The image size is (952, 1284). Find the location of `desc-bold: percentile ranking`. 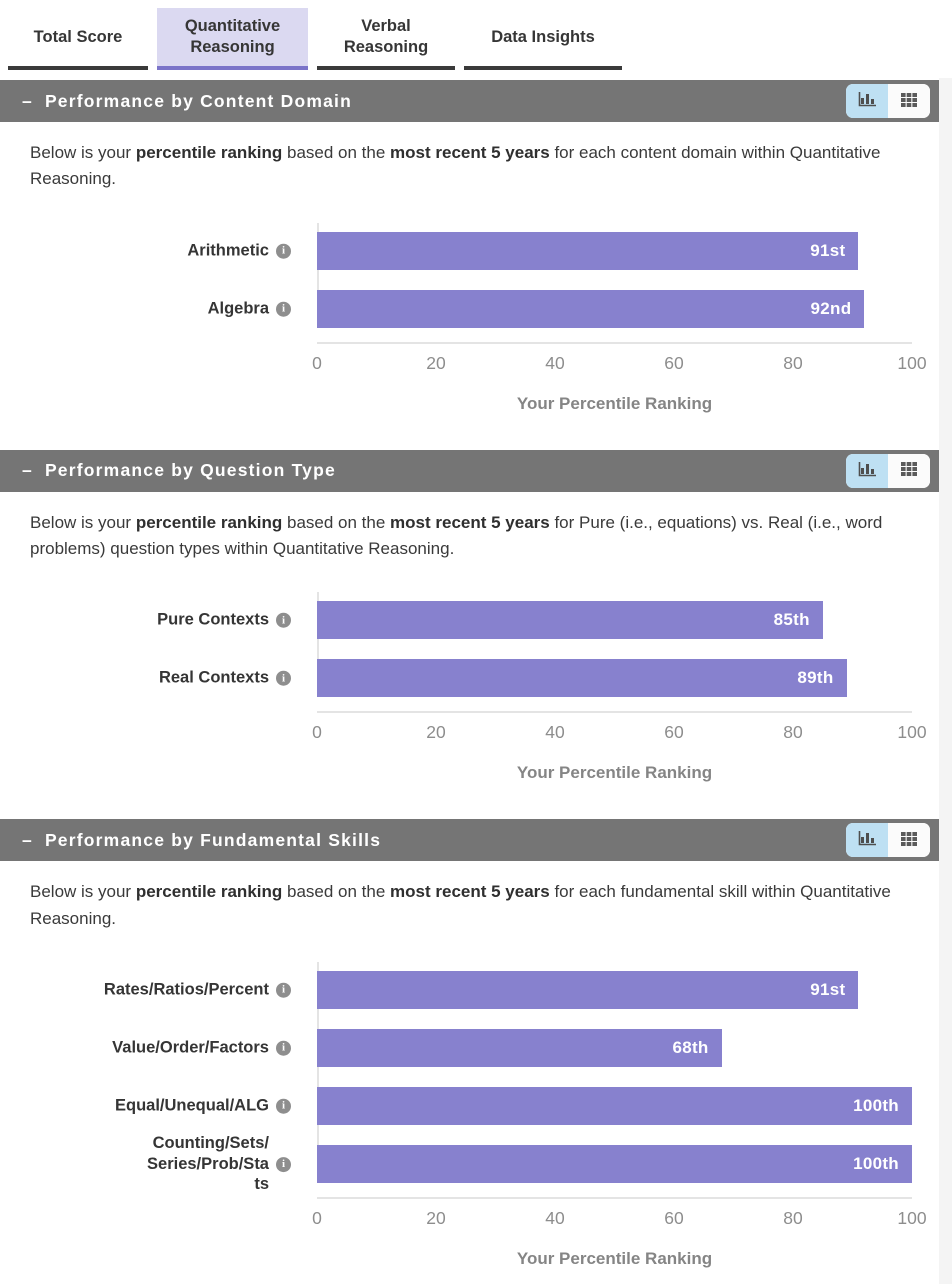

desc-bold: percentile ranking is located at coordinates (209, 522).